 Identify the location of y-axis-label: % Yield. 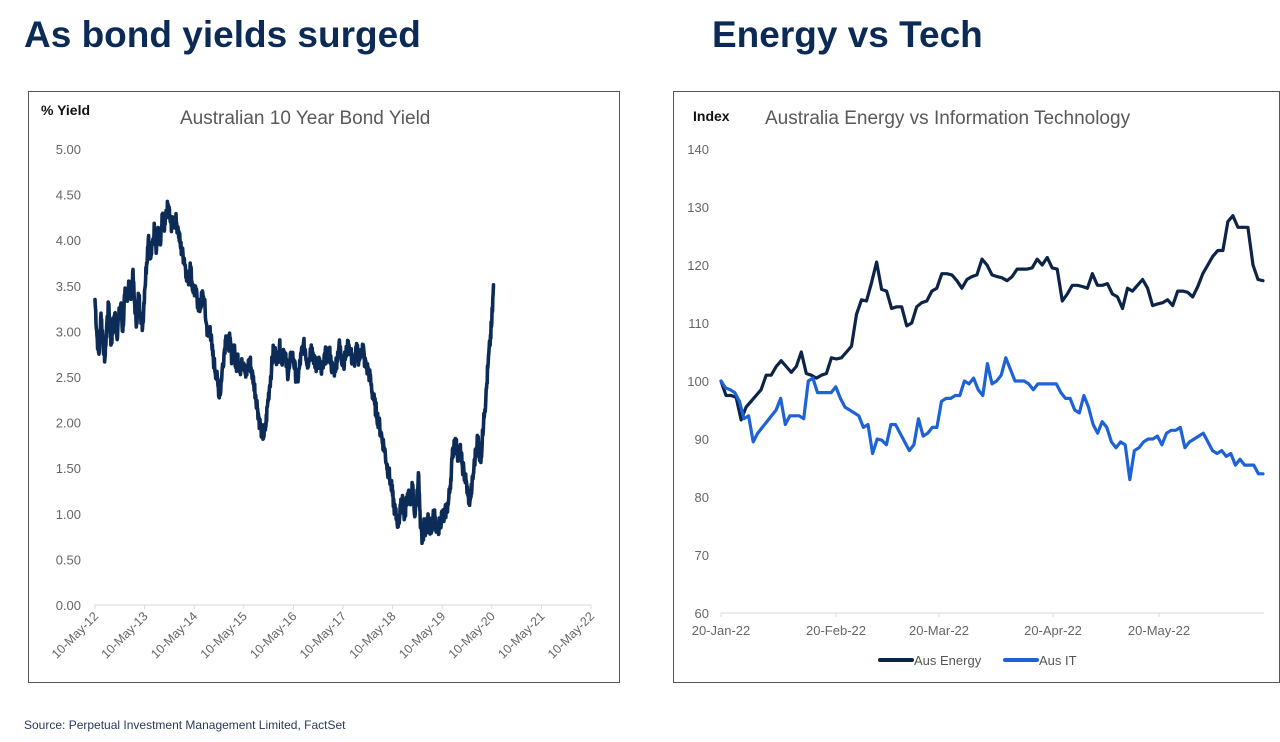
(65, 110).